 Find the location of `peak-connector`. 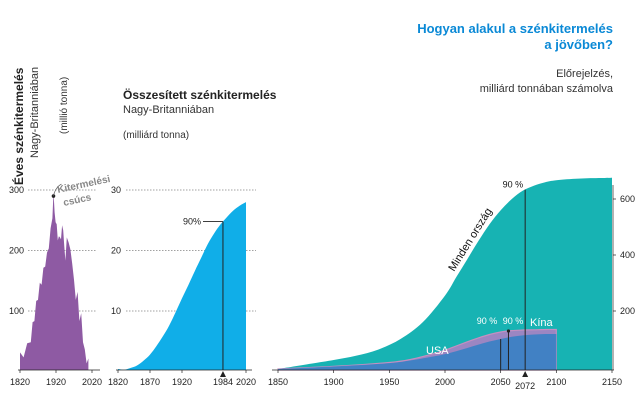

peak-connector is located at coordinates (57, 190).